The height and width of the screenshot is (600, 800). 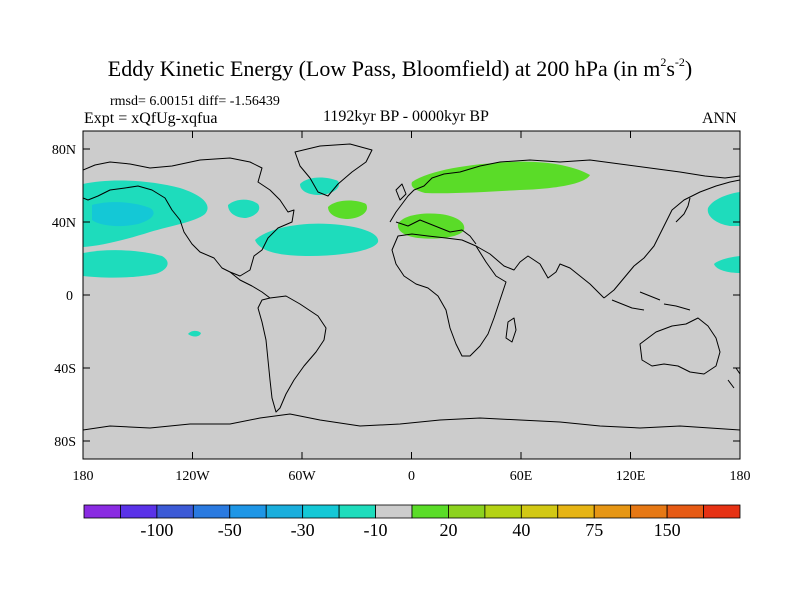 I want to click on season-label: ANN, so click(x=719, y=118).